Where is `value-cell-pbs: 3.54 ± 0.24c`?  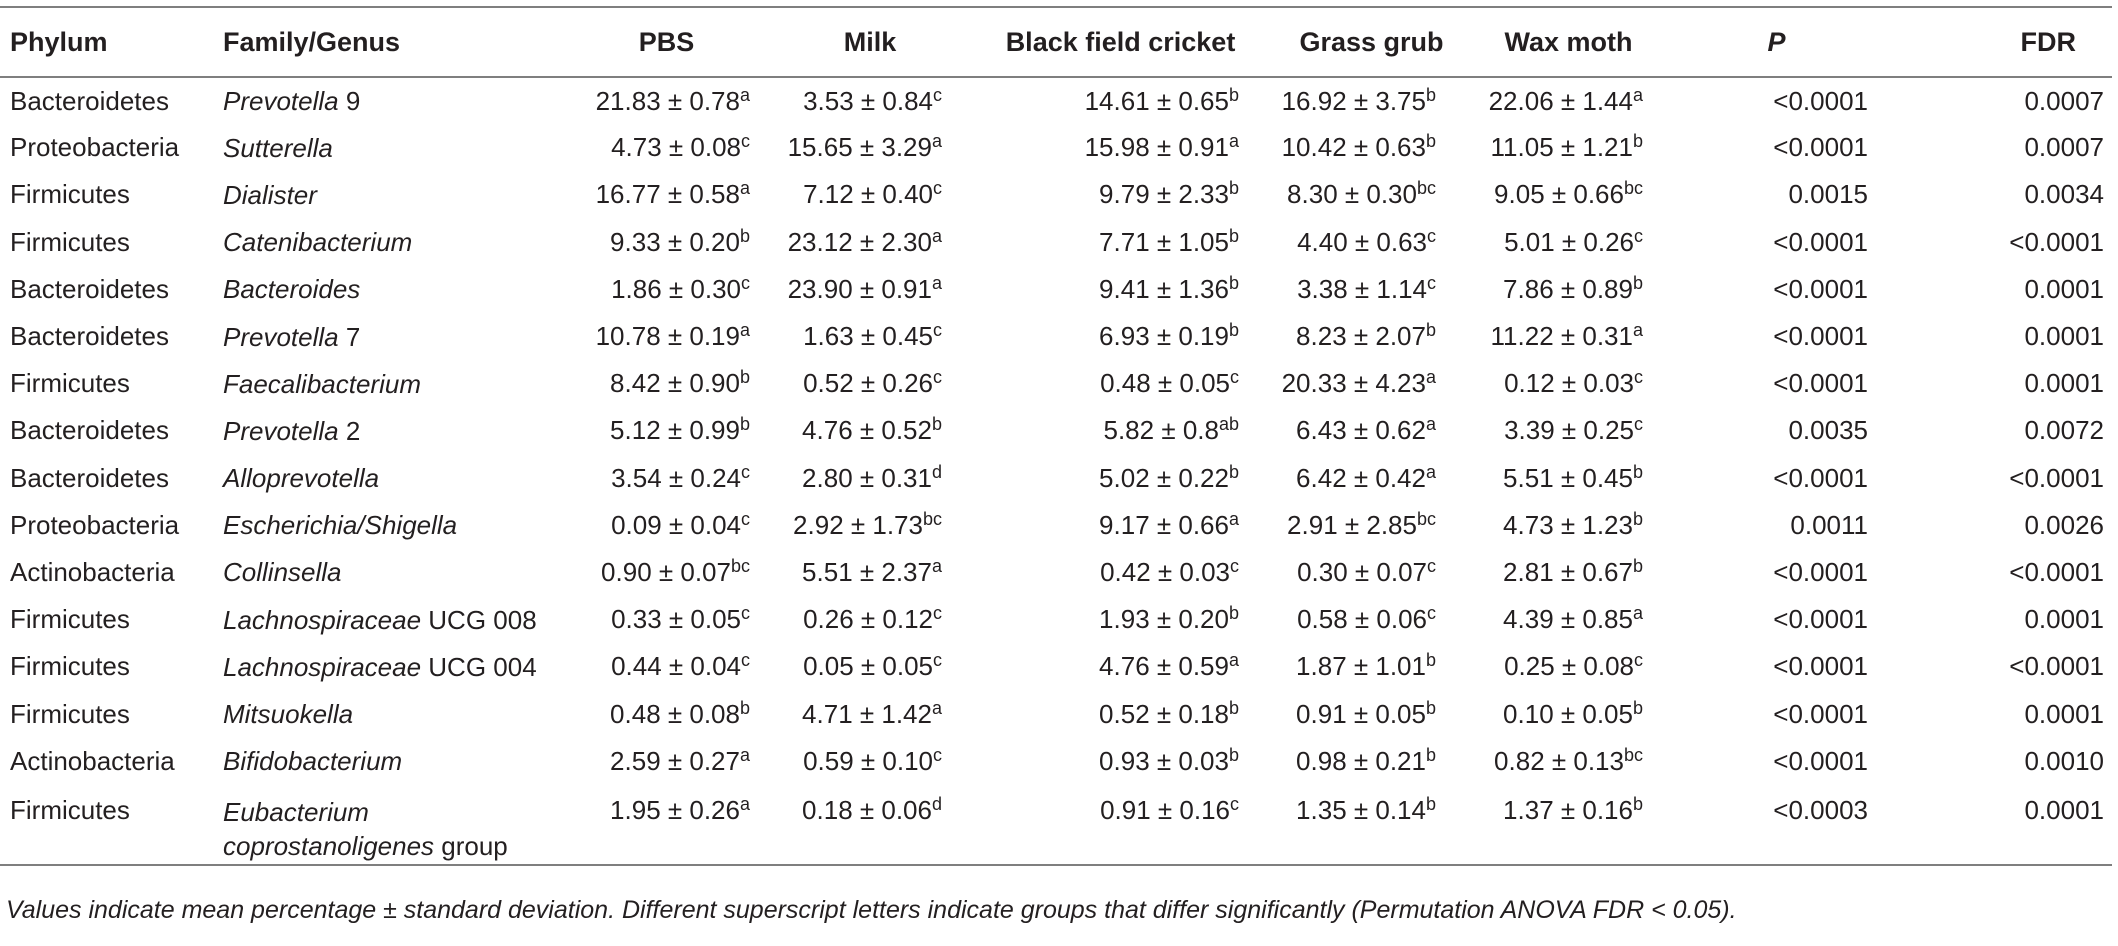
value-cell-pbs: 3.54 ± 0.24c is located at coordinates (666, 478).